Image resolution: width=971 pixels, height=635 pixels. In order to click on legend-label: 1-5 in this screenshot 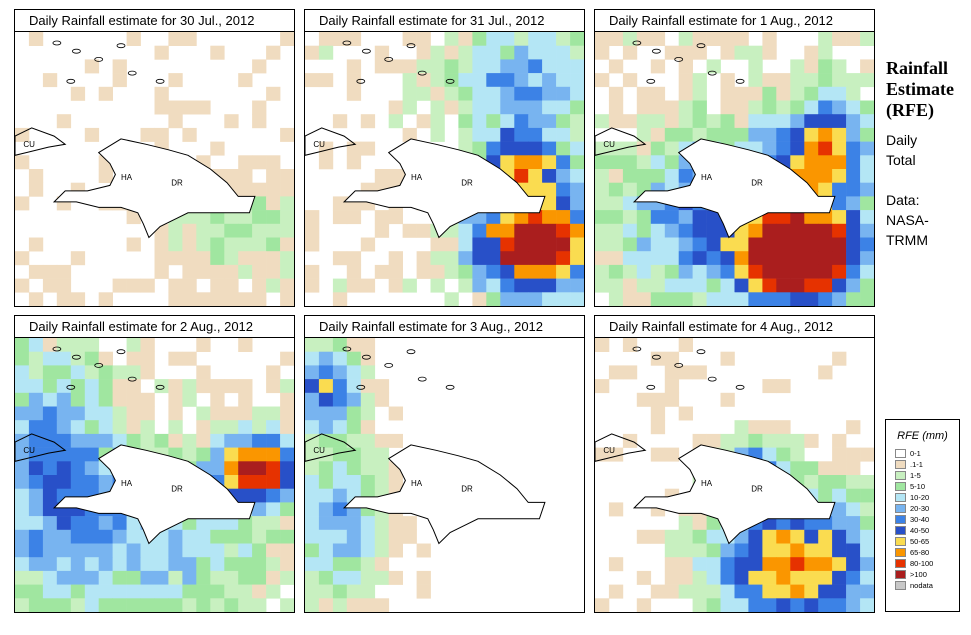, I will do `click(915, 475)`.